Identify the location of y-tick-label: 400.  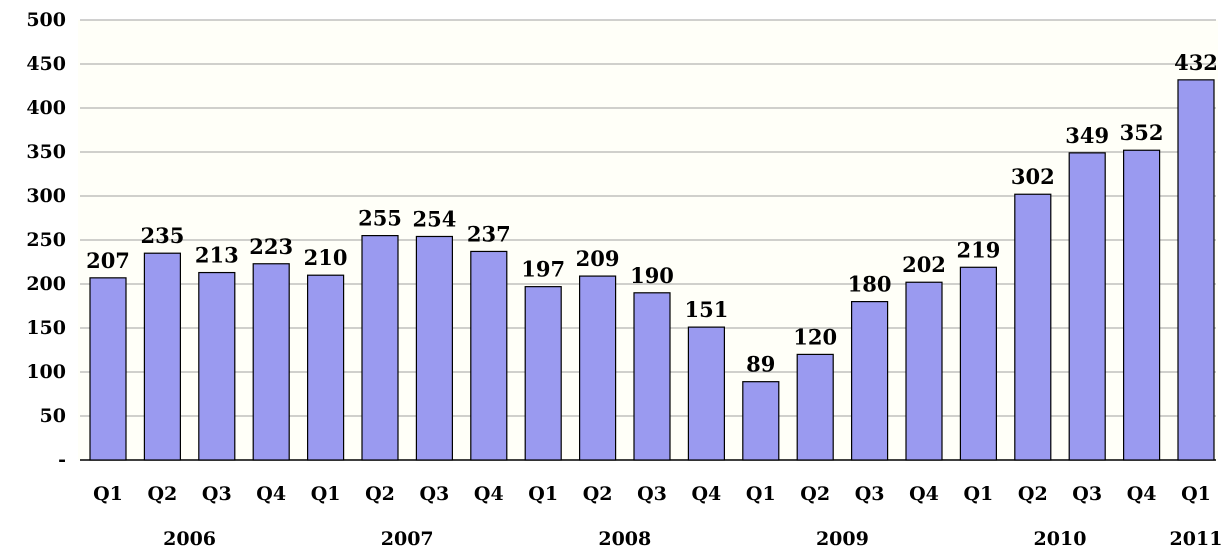
(46, 108).